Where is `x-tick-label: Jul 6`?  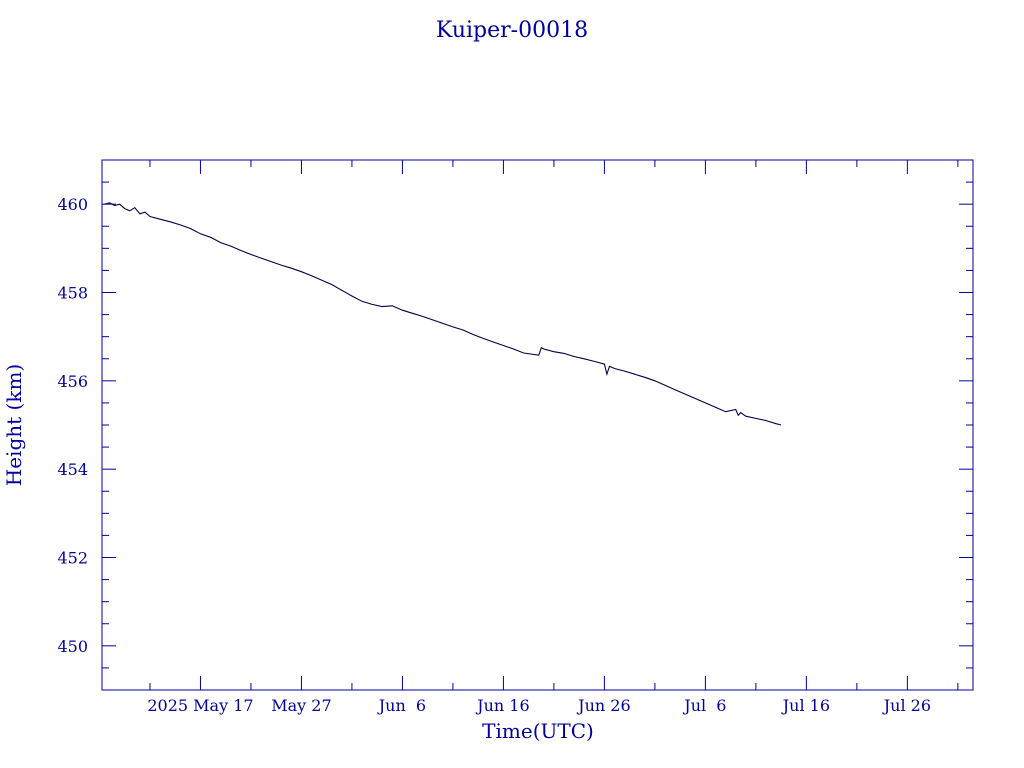
x-tick-label: Jul 6 is located at coordinates (704, 705).